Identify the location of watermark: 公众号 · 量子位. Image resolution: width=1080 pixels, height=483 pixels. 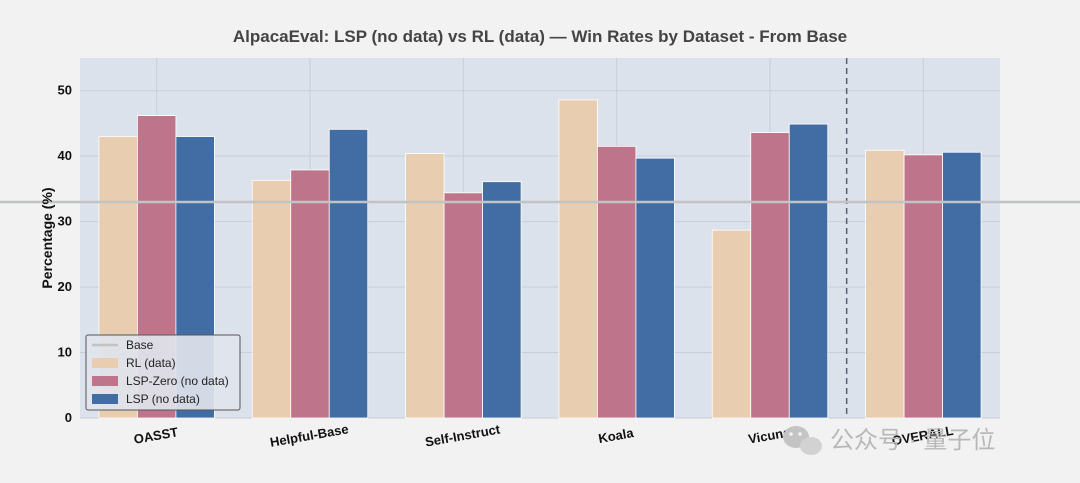
(889, 440).